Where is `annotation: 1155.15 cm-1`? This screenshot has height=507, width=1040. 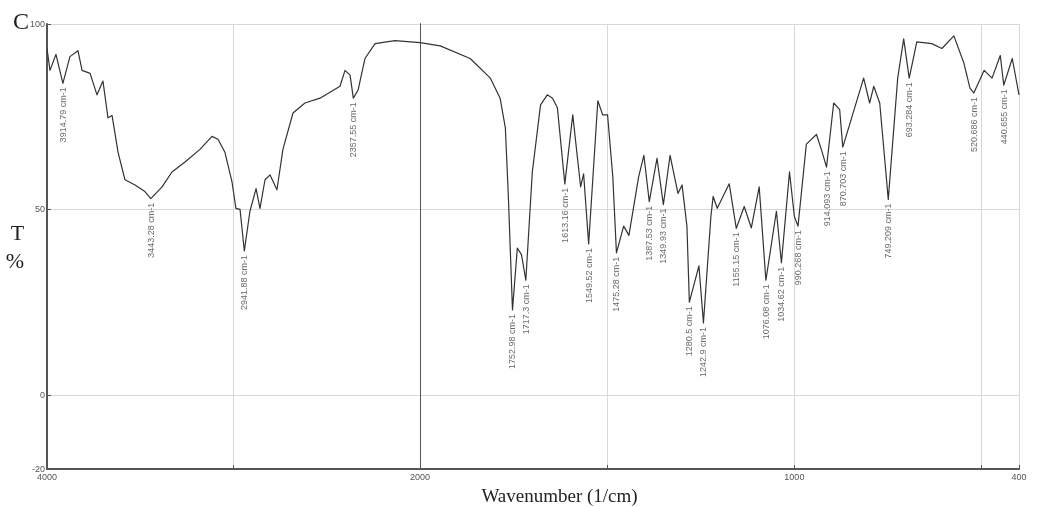 annotation: 1155.15 cm-1 is located at coordinates (736, 259).